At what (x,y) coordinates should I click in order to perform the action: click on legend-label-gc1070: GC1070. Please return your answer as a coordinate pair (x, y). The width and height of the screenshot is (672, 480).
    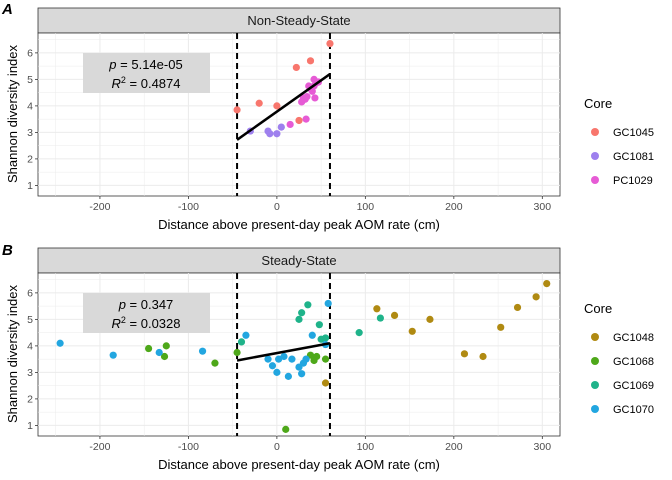
    Looking at the image, I should click on (633, 410).